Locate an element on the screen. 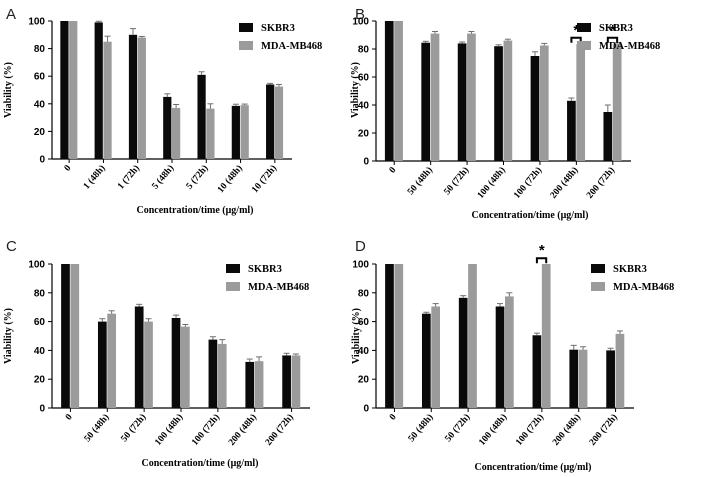  panel-d-y-tick-label: 0 is located at coordinates (366, 409).